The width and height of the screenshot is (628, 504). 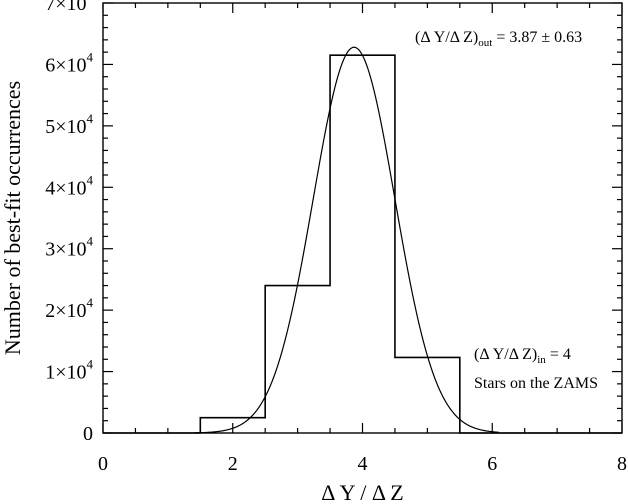 I want to click on y-tick-label-4: 4×10⁴, so click(x=69, y=185).